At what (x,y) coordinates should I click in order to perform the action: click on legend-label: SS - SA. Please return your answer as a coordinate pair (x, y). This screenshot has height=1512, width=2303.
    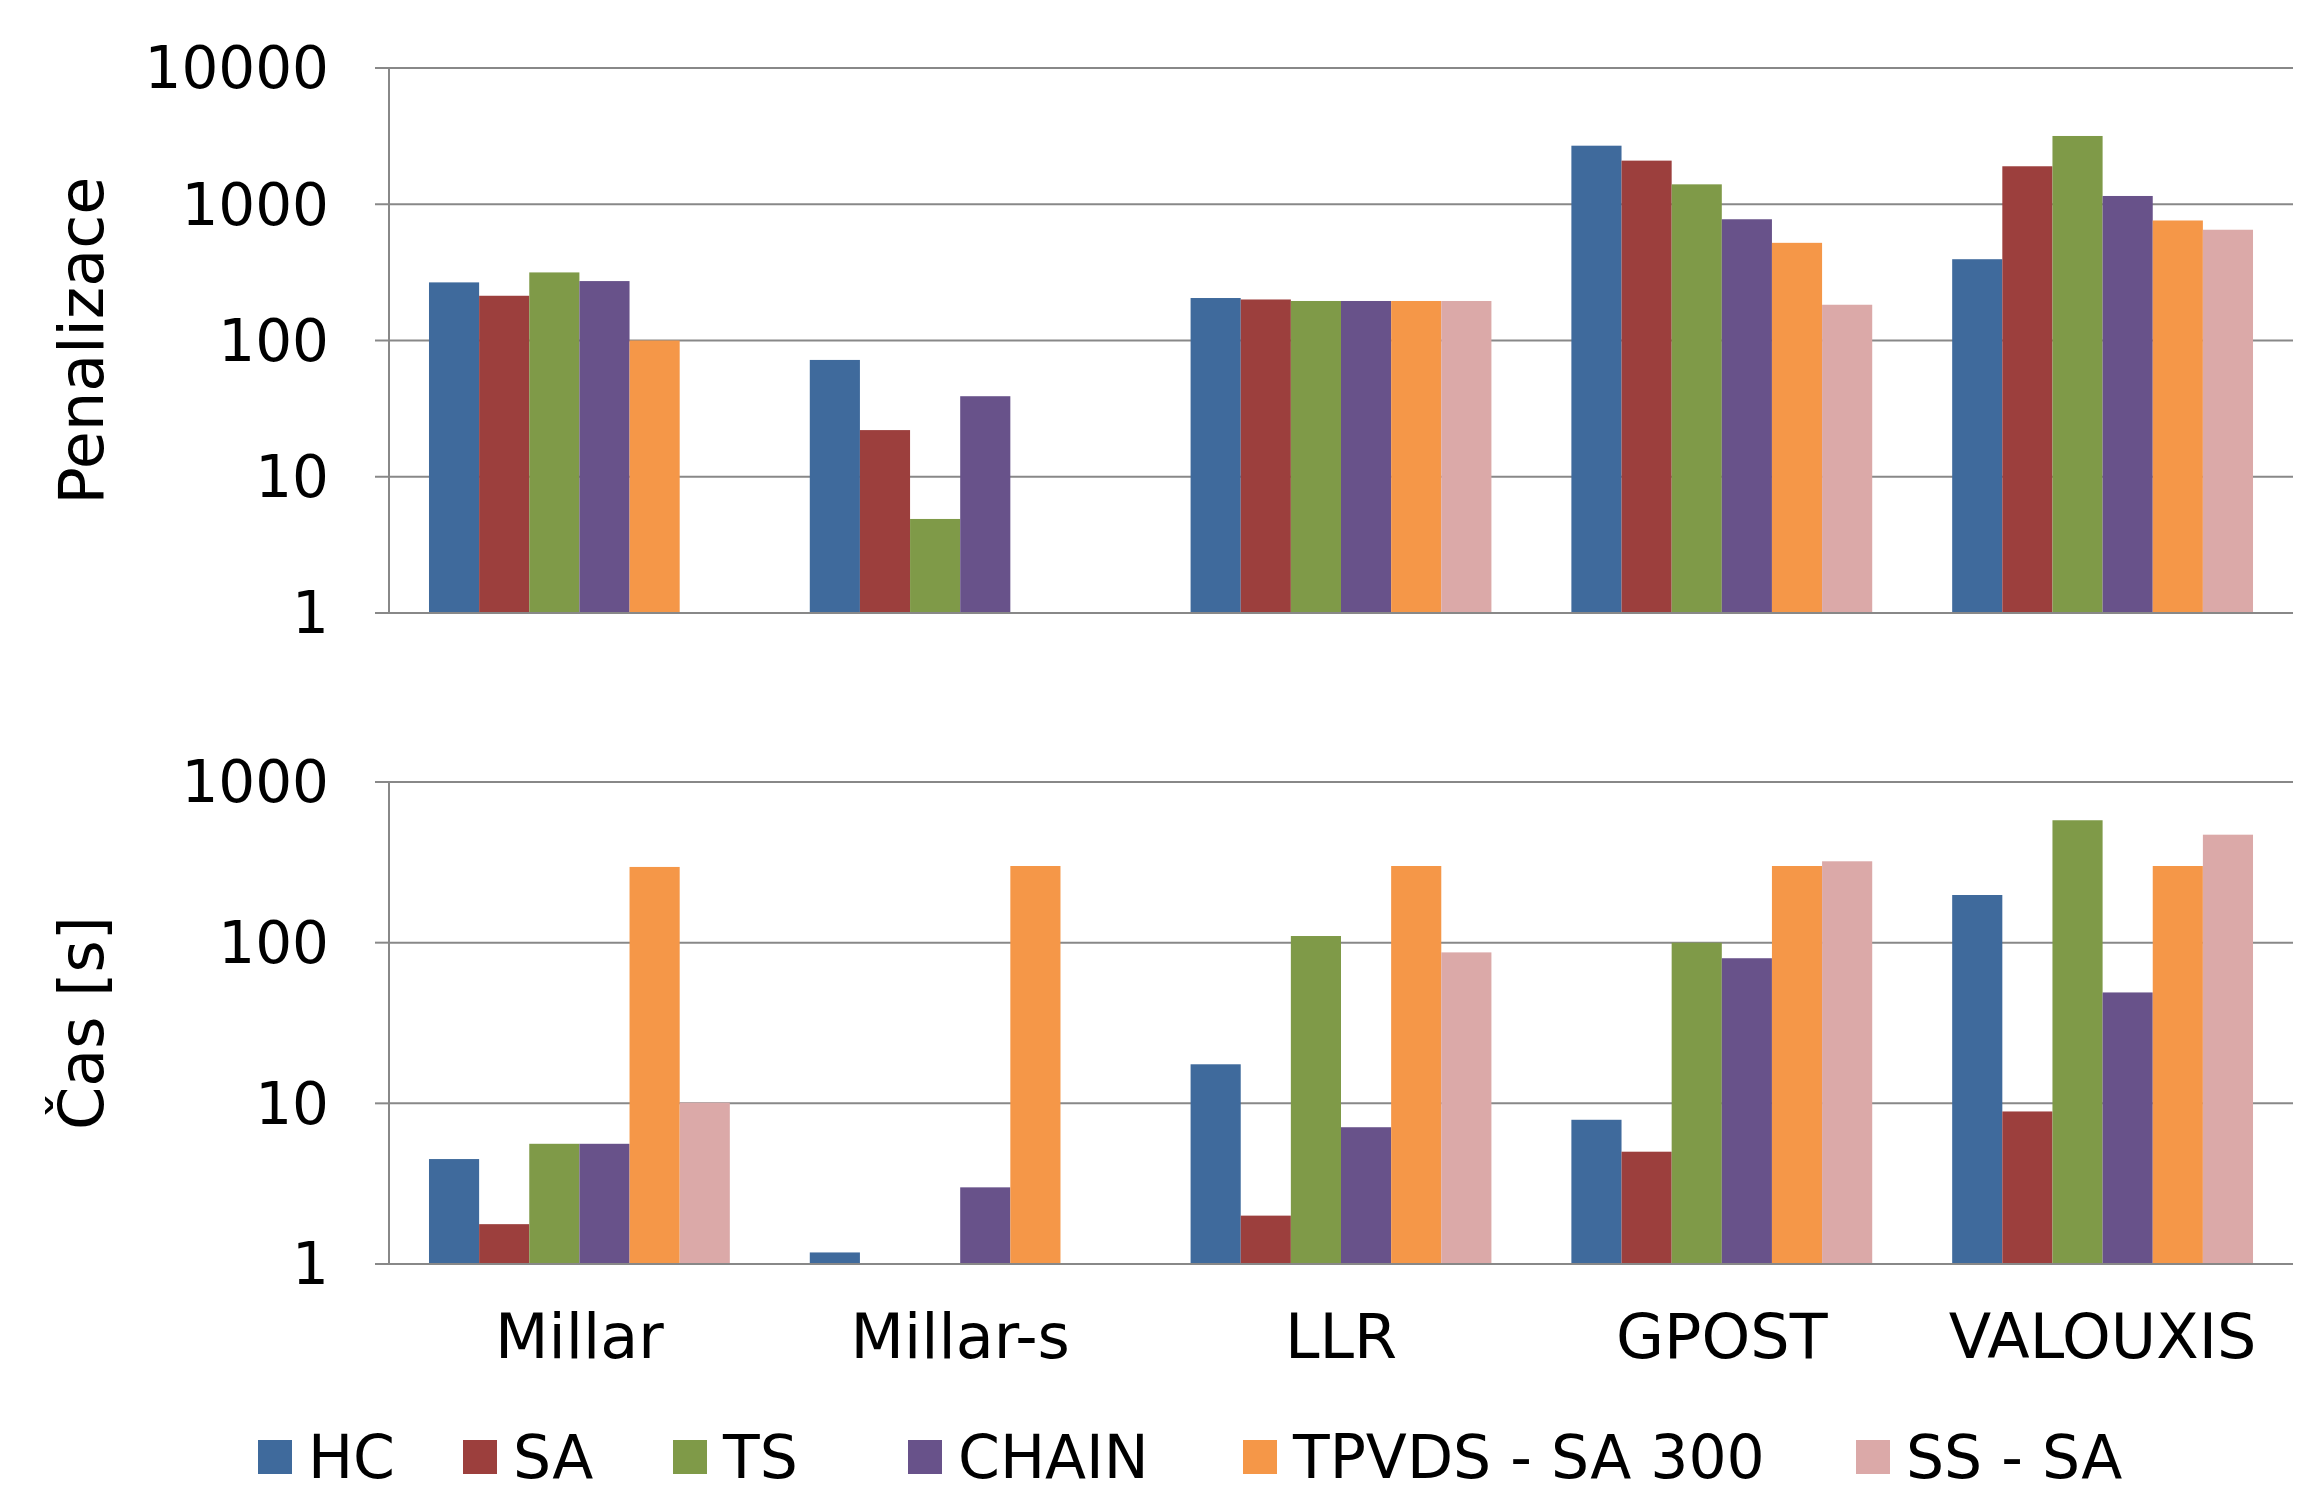
    Looking at the image, I should click on (2014, 1457).